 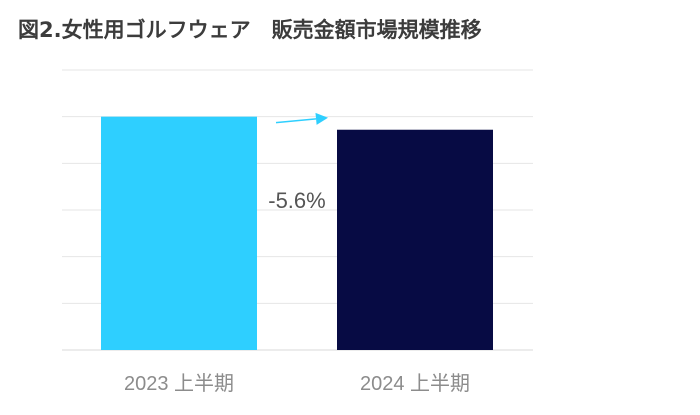 I want to click on change-label: -5.6%, so click(x=296, y=200).